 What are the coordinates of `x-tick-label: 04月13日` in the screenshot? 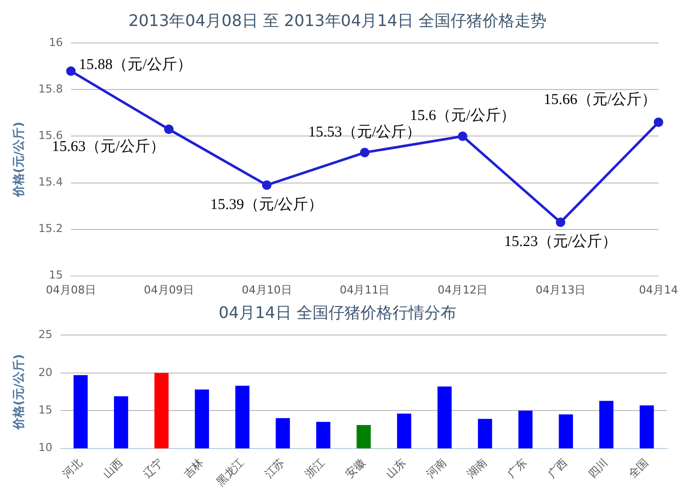 It's located at (561, 289).